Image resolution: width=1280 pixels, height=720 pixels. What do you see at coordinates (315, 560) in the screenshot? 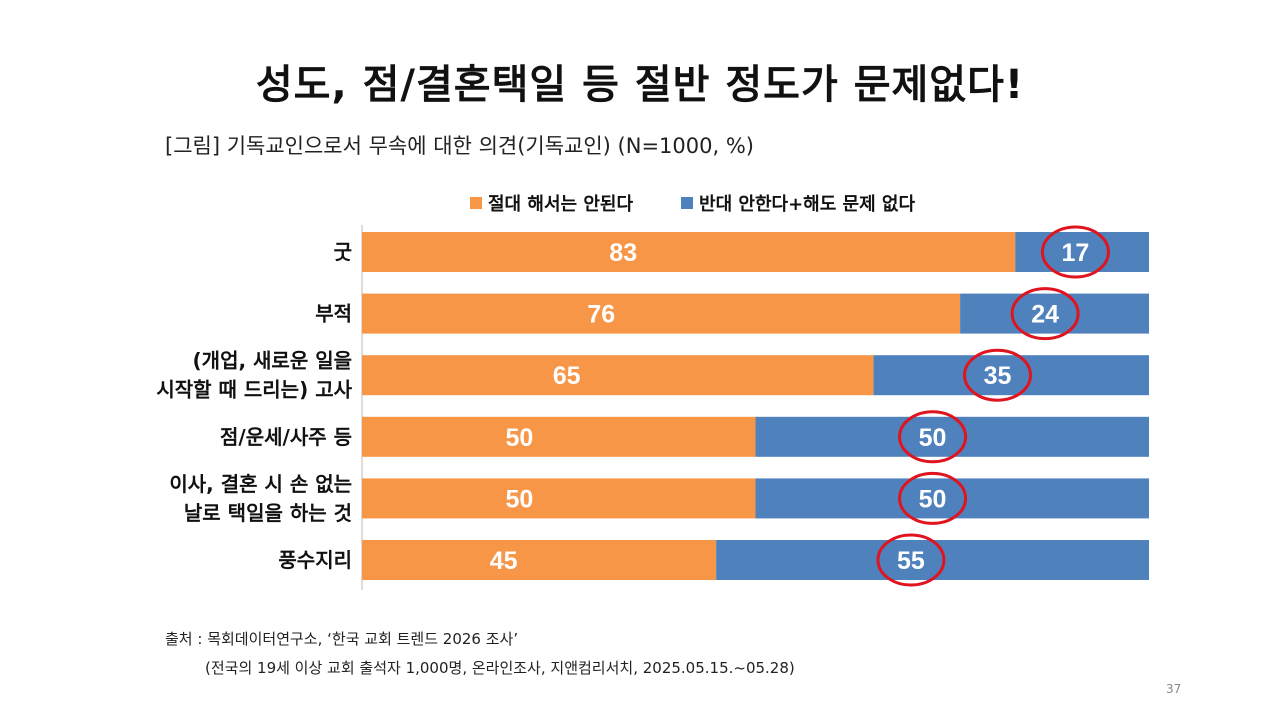
I see `category-label: 풍수지리` at bounding box center [315, 560].